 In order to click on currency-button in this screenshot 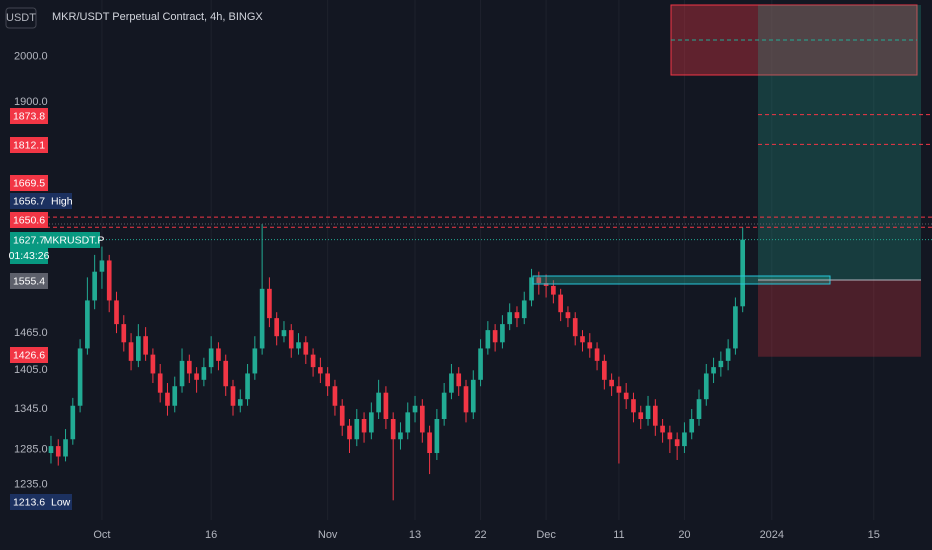, I will do `click(21, 18)`.